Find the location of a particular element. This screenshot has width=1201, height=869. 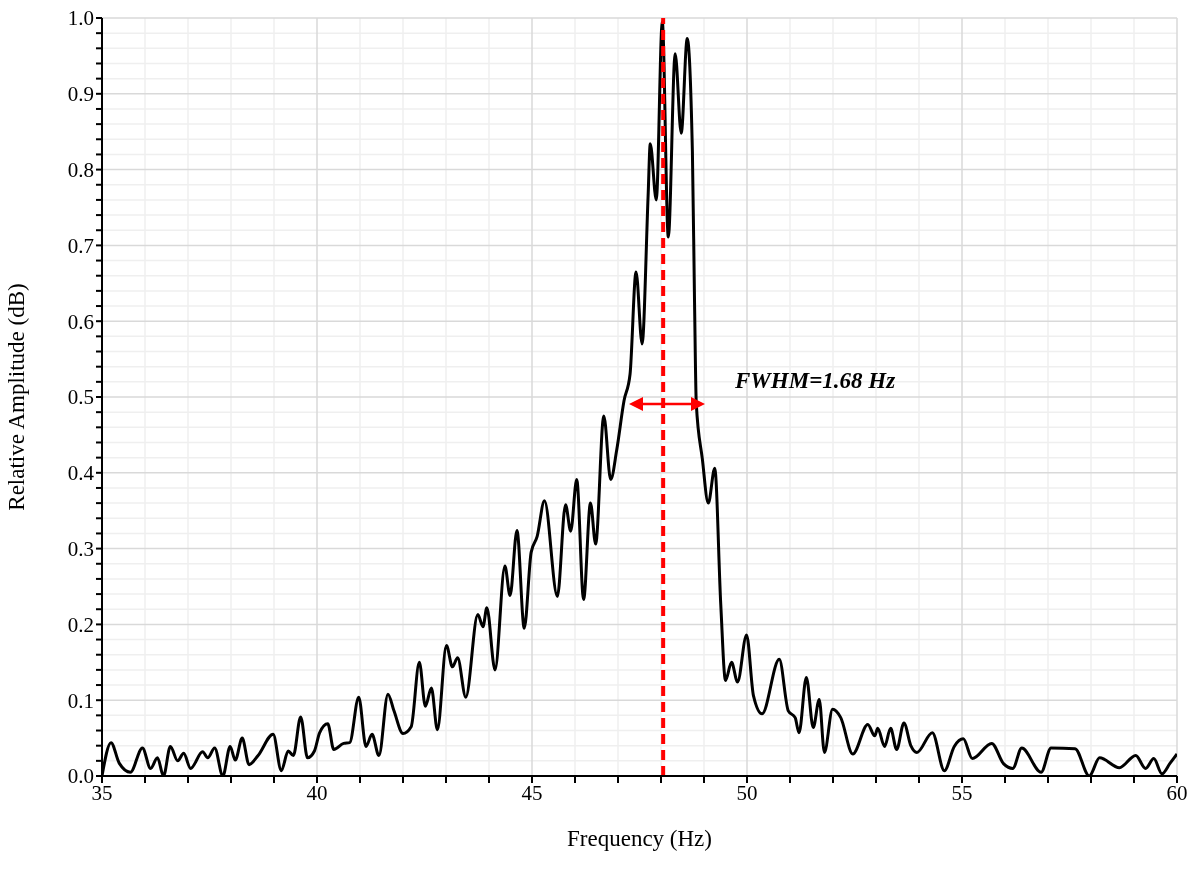

y-tick-label: 0.9 is located at coordinates (80, 94).